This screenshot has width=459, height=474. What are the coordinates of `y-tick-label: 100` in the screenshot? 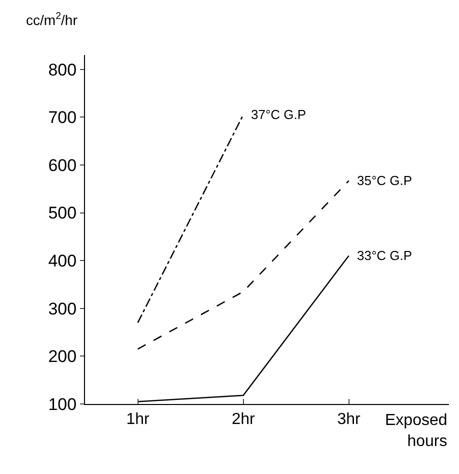 It's located at (62, 404).